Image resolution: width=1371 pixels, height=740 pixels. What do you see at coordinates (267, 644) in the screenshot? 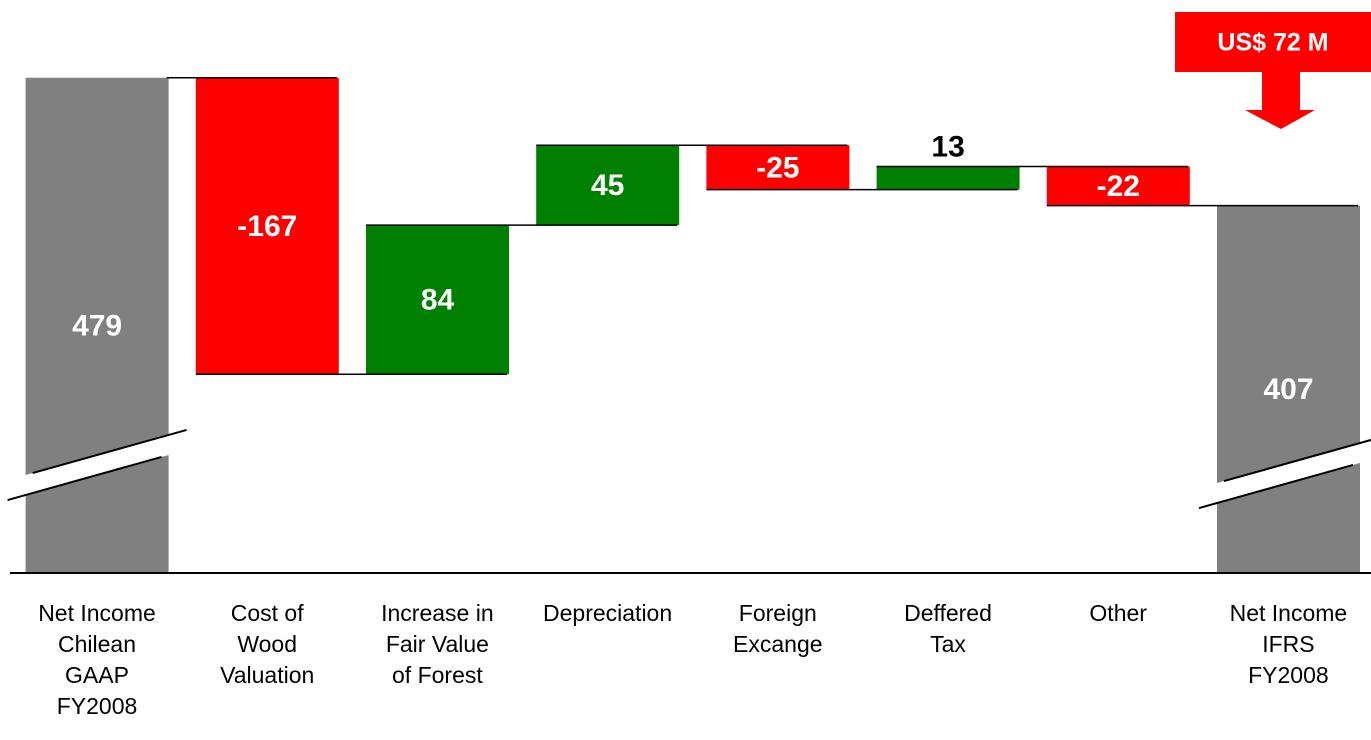
I see `x-tick-label: Cost of Wood Valuation` at bounding box center [267, 644].